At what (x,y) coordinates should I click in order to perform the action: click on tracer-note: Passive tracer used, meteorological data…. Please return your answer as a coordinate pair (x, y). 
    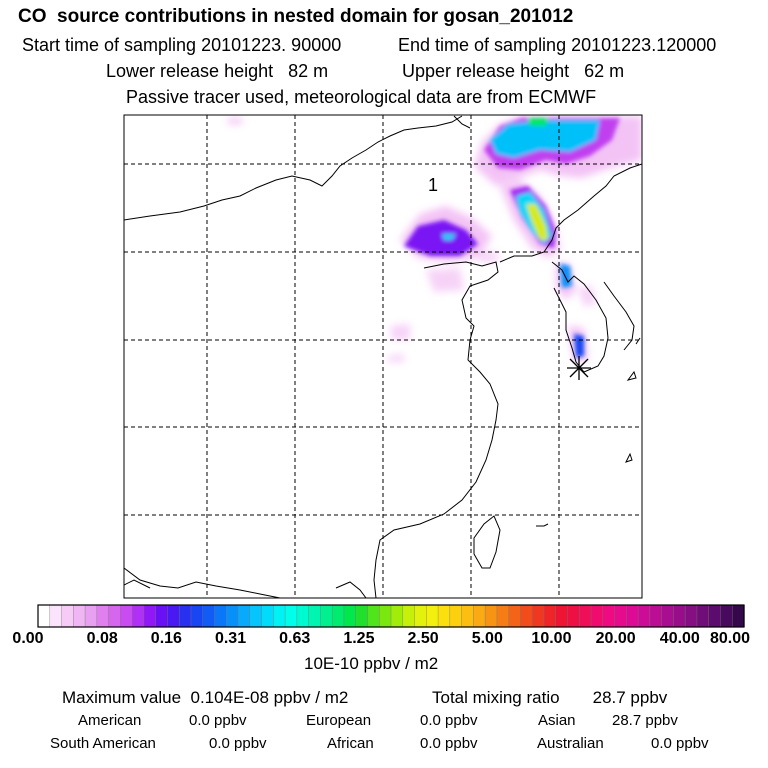
    Looking at the image, I should click on (361, 97).